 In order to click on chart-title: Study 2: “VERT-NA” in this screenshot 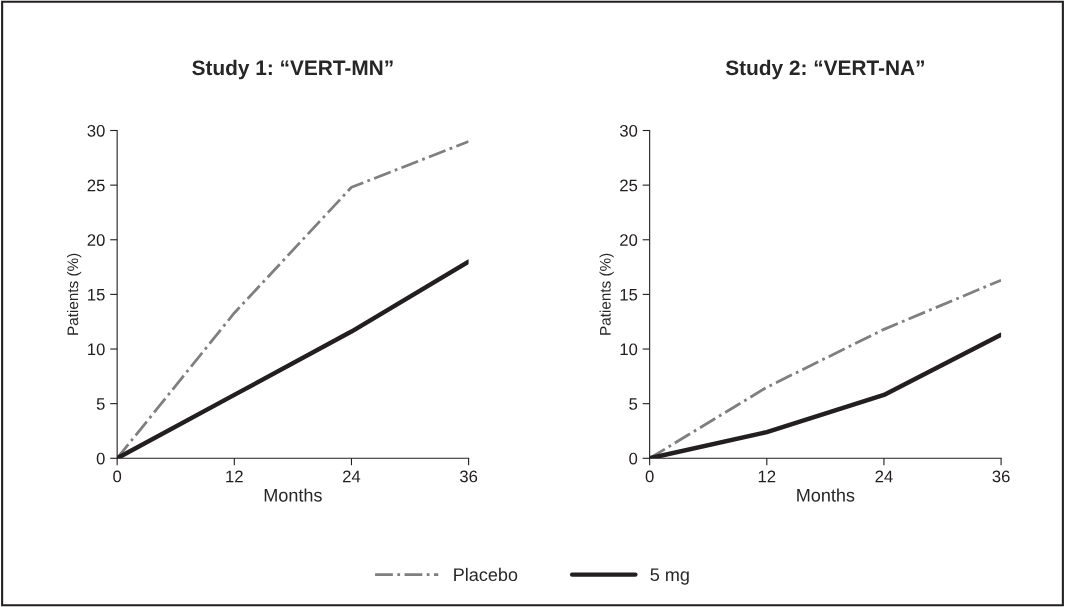, I will do `click(824, 69)`.